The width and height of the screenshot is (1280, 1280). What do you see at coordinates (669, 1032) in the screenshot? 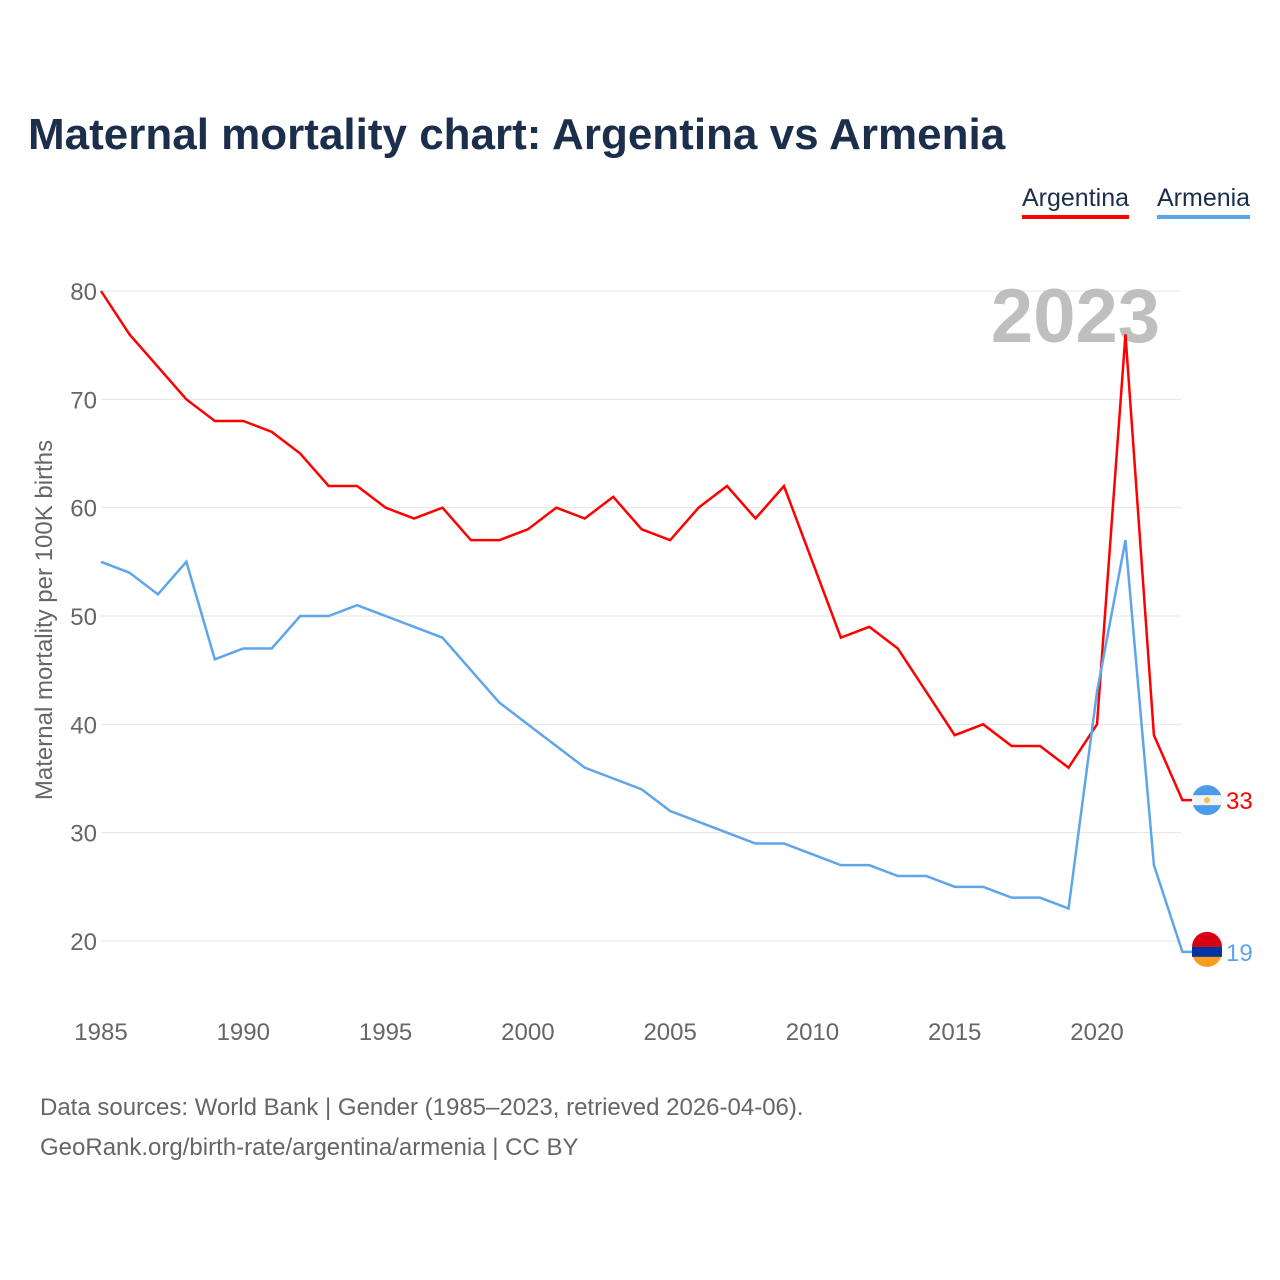
I see `x-tick-label: 2005` at bounding box center [669, 1032].